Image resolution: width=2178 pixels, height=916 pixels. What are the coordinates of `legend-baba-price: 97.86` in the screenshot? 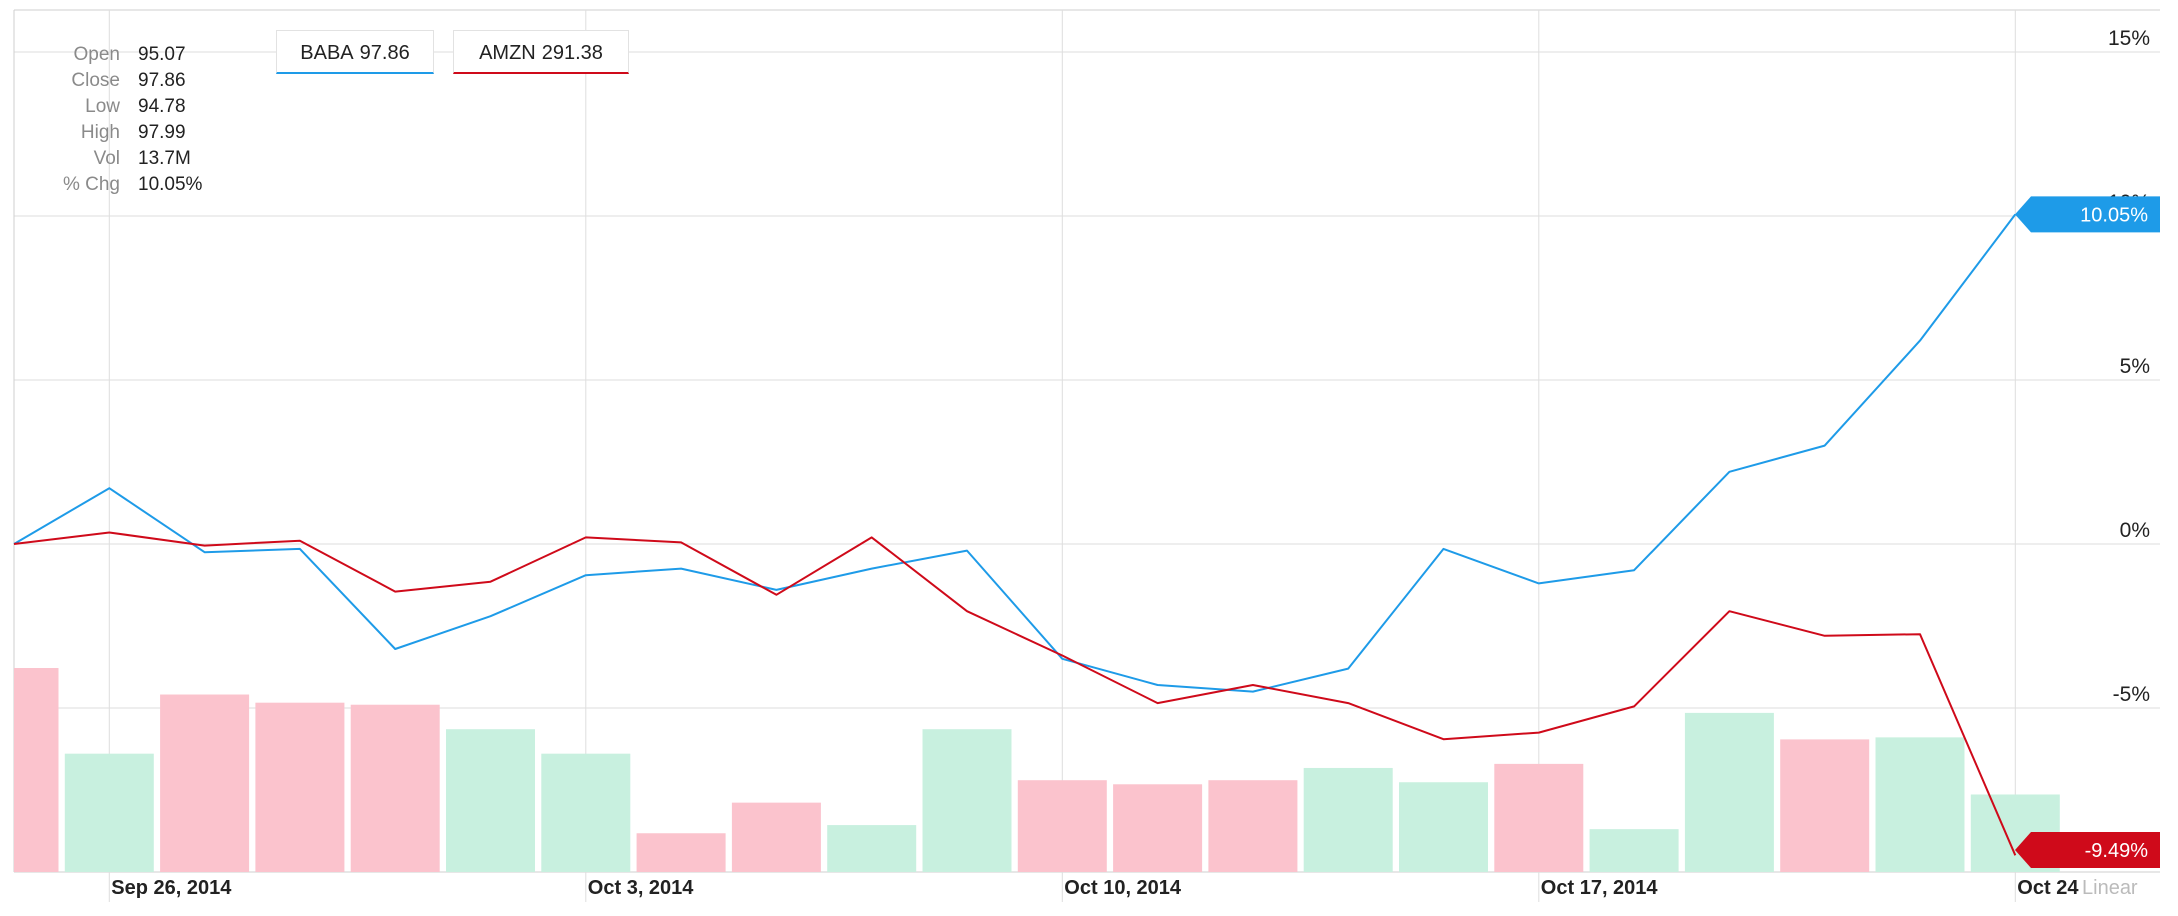 It's located at (384, 53).